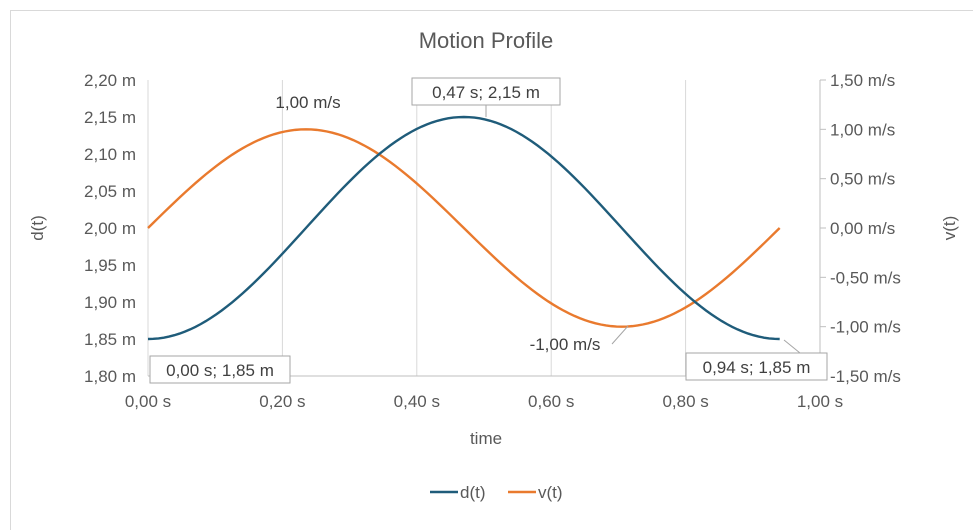 The width and height of the screenshot is (973, 530). What do you see at coordinates (110, 154) in the screenshot?
I see `y-left-tick-label: 2,10 m` at bounding box center [110, 154].